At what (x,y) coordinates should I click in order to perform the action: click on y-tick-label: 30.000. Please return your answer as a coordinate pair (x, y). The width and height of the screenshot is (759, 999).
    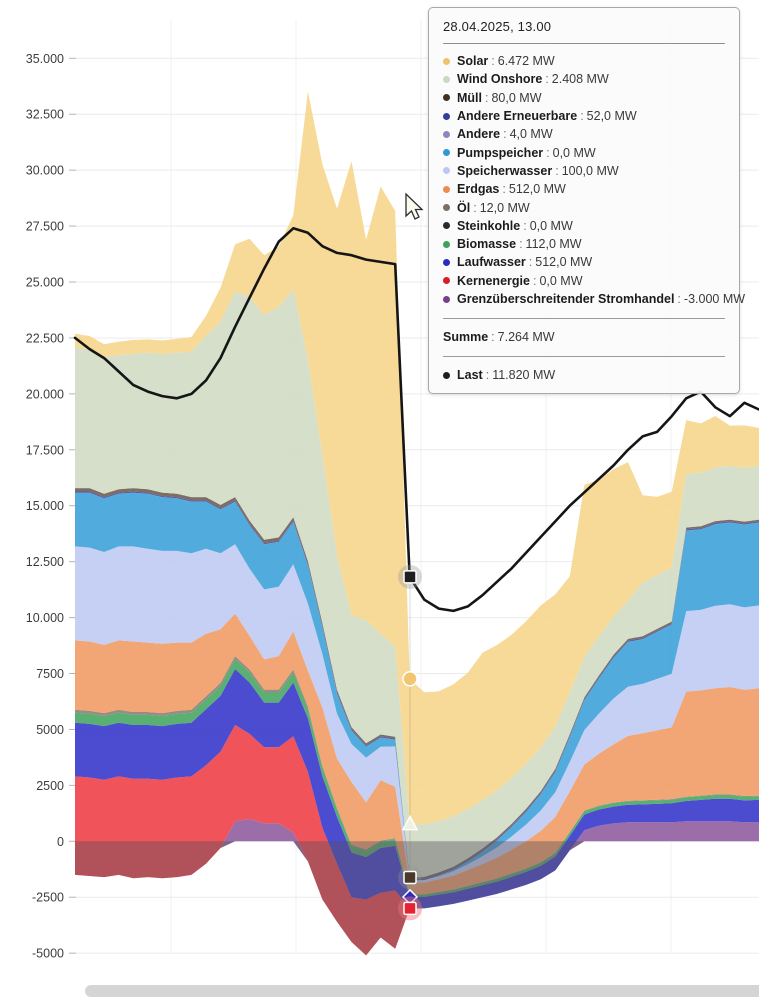
    Looking at the image, I should click on (45, 171).